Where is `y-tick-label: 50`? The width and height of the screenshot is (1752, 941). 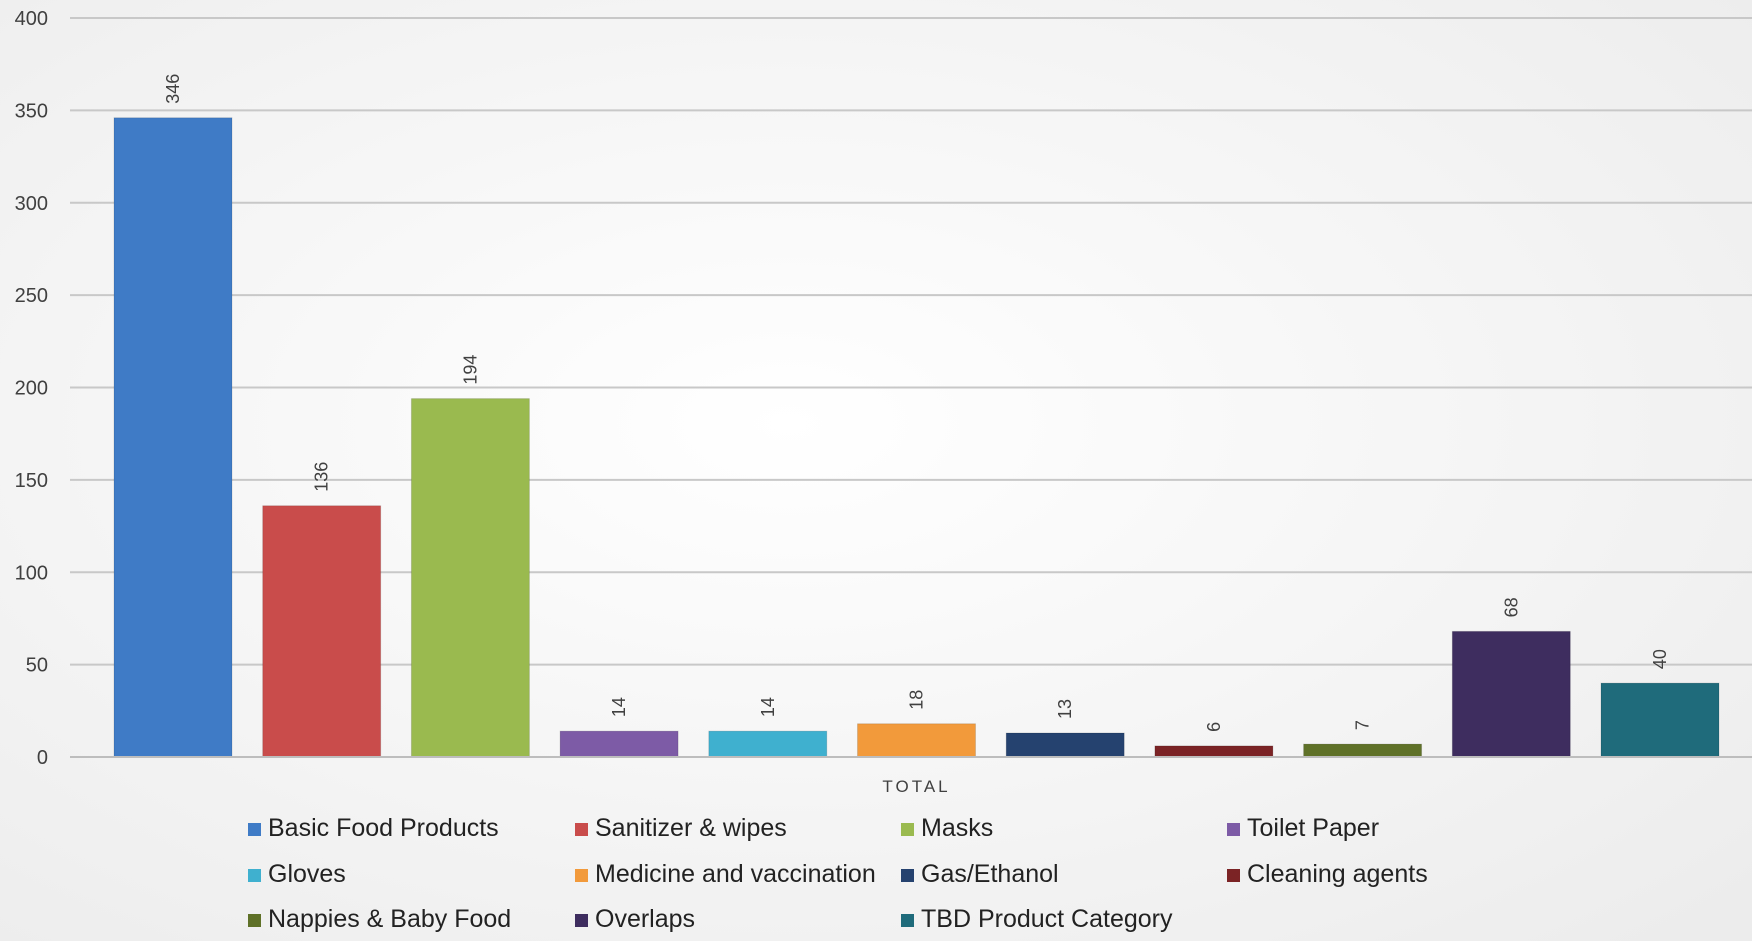 y-tick-label: 50 is located at coordinates (37, 666).